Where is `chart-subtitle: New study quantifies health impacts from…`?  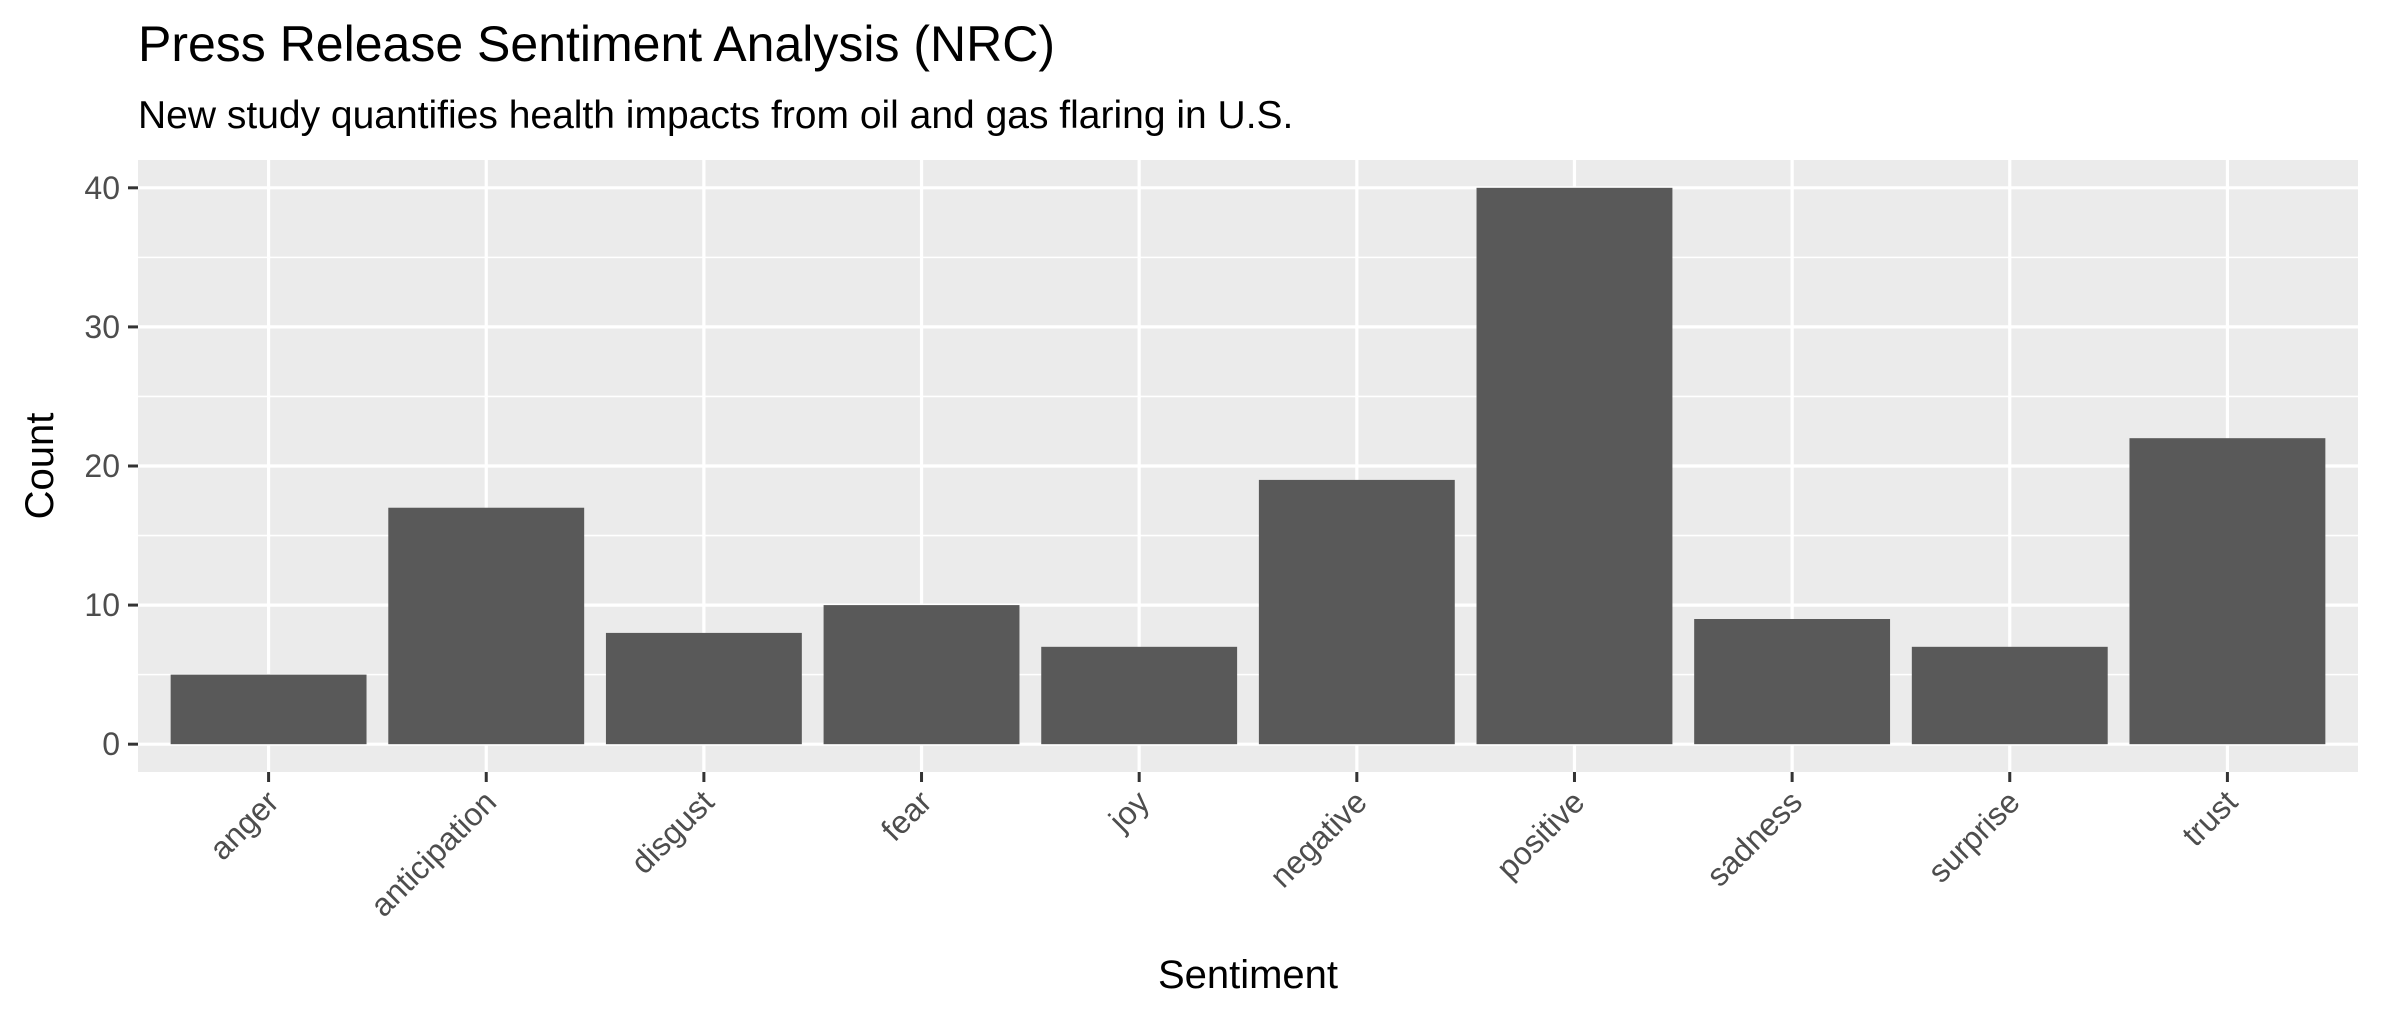
chart-subtitle: New study quantifies health impacts from… is located at coordinates (715, 115).